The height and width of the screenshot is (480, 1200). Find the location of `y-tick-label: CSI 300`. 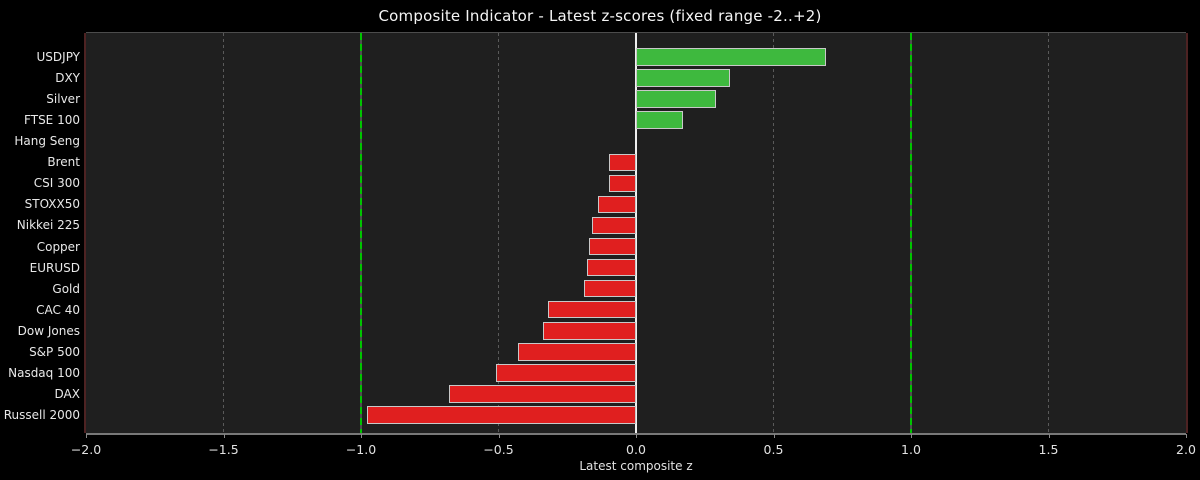

y-tick-label: CSI 300 is located at coordinates (56, 183).